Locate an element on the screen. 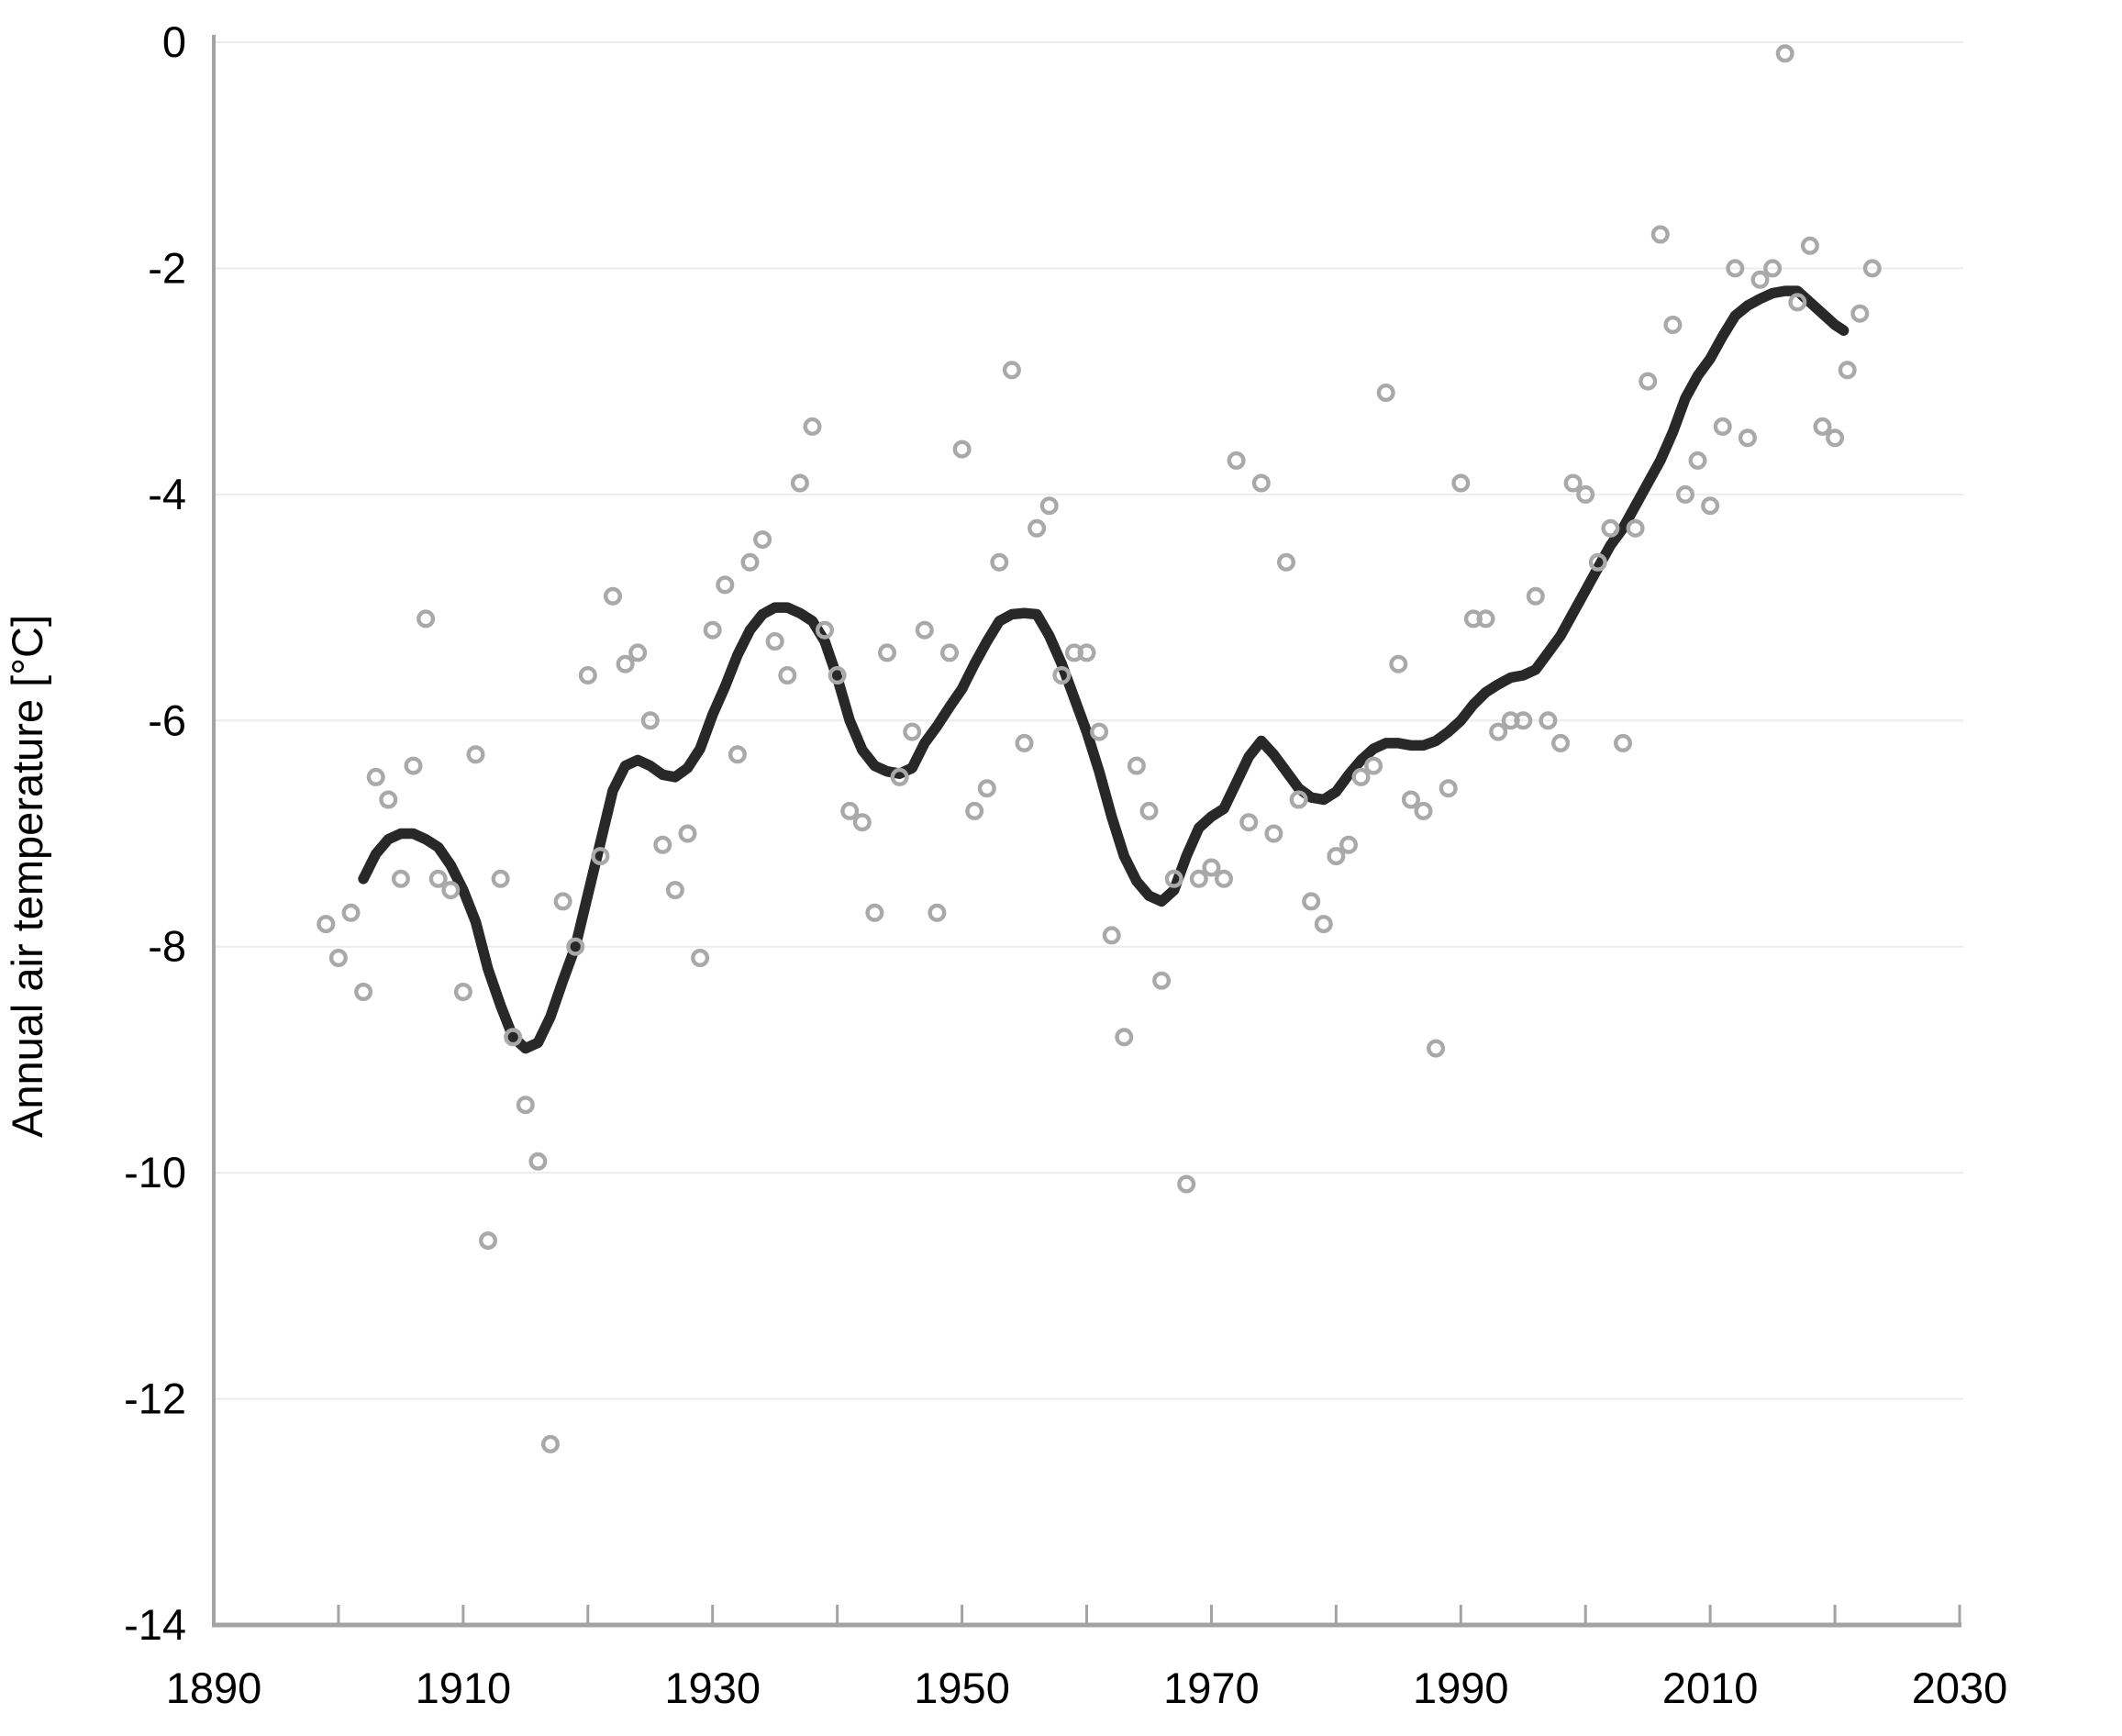  y-tick-label: -2 is located at coordinates (167, 267).